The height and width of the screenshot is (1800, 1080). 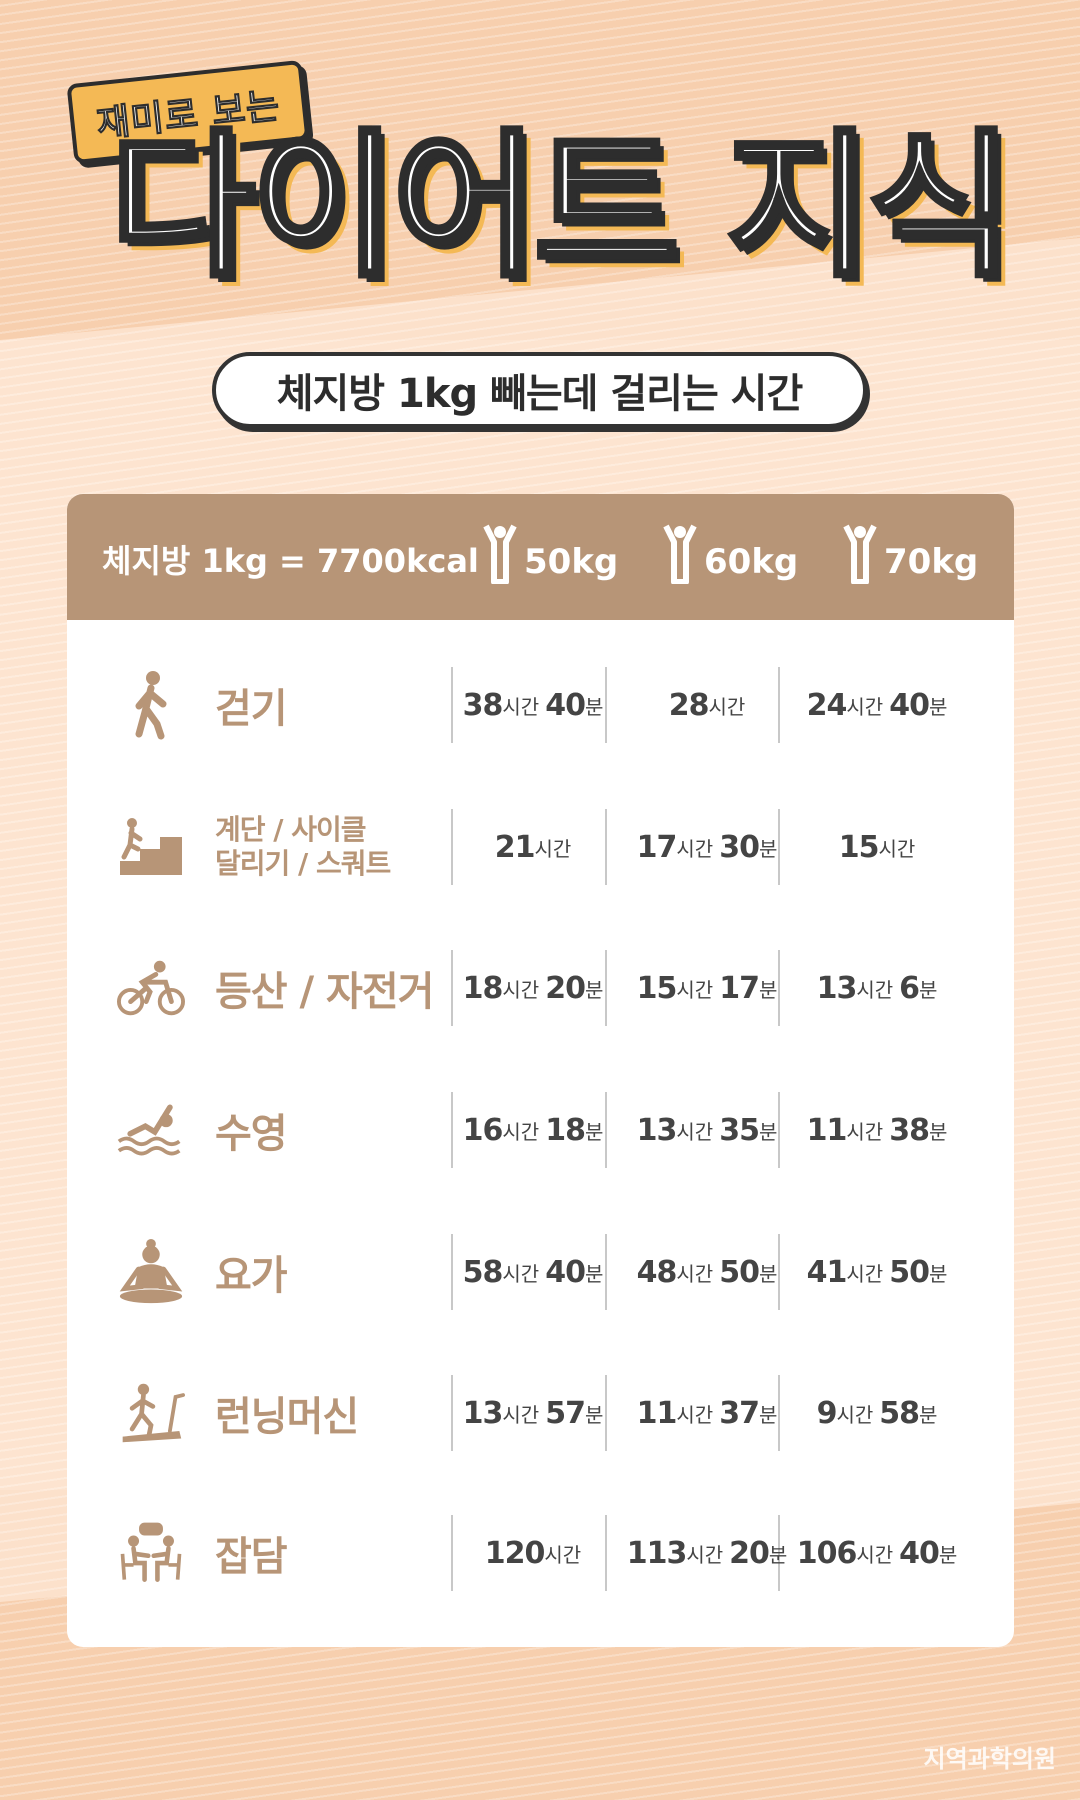 I want to click on time-cell: 58 시간 40 분, so click(x=533, y=1272).